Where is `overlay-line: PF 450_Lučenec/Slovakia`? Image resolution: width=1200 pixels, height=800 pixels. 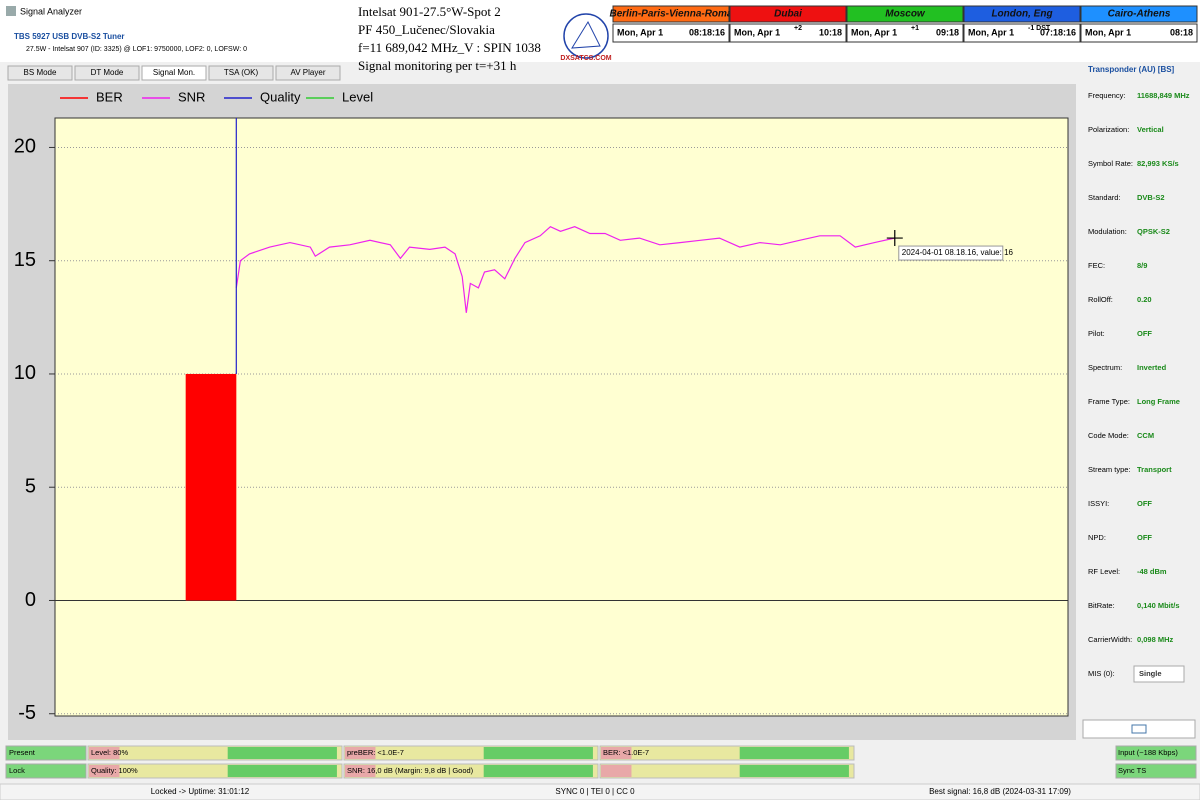 overlay-line: PF 450_Lučenec/Slovakia is located at coordinates (426, 29).